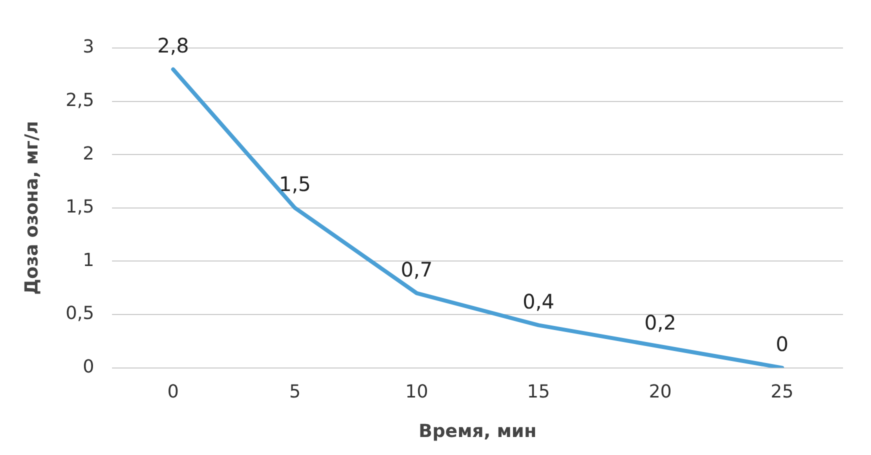  Describe the element at coordinates (80, 313) in the screenshot. I see `y-tick-label: 0,5` at that location.